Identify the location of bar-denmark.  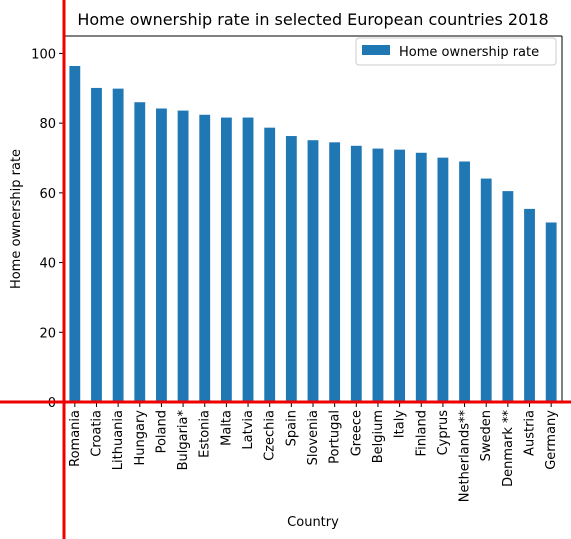
(508, 296).